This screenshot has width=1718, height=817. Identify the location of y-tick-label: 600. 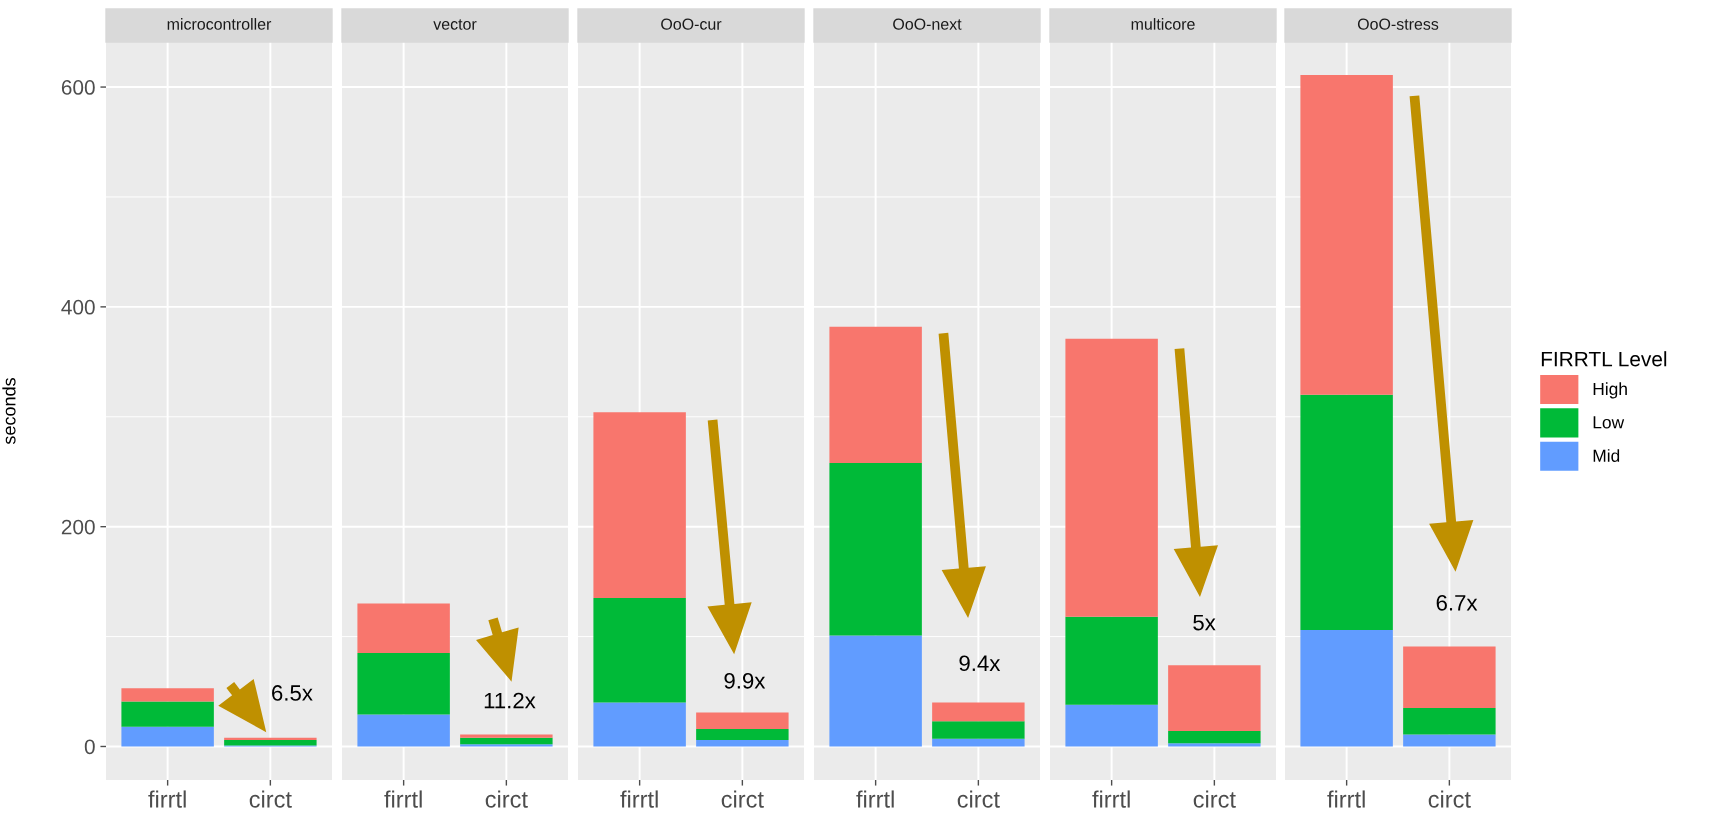
(78, 87).